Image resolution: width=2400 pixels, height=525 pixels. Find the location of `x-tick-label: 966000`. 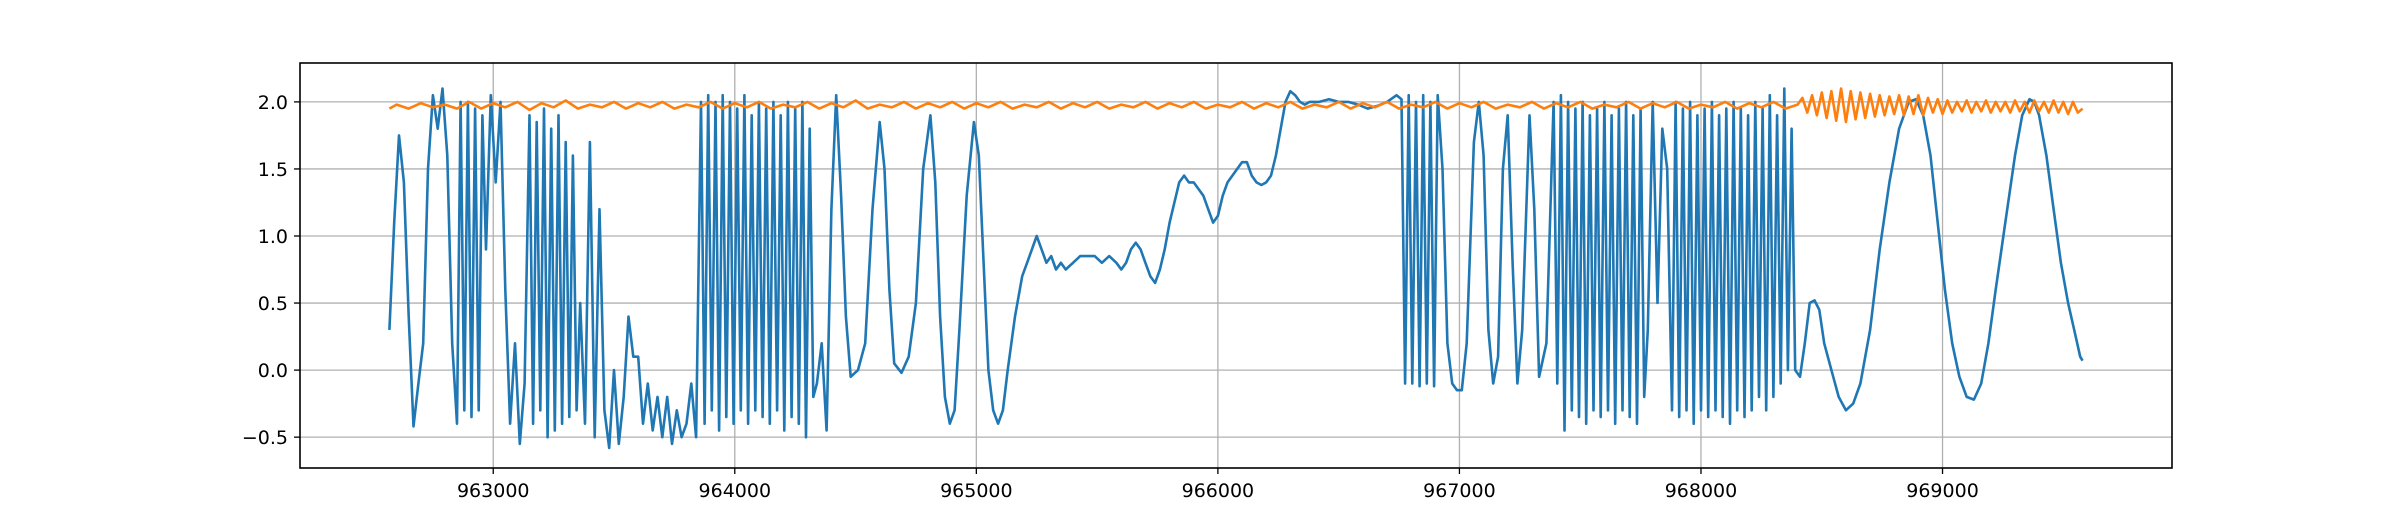

x-tick-label: 966000 is located at coordinates (1218, 491).